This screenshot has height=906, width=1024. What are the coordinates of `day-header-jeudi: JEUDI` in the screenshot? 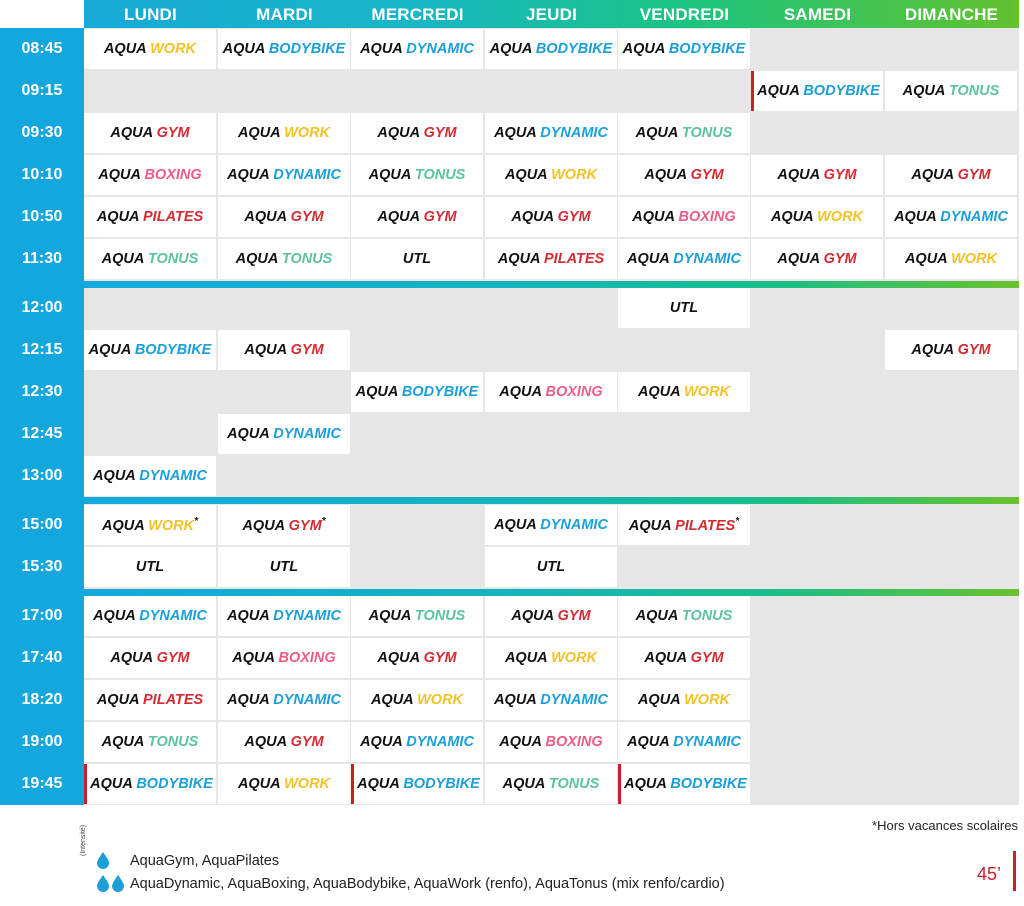 It's located at (551, 14).